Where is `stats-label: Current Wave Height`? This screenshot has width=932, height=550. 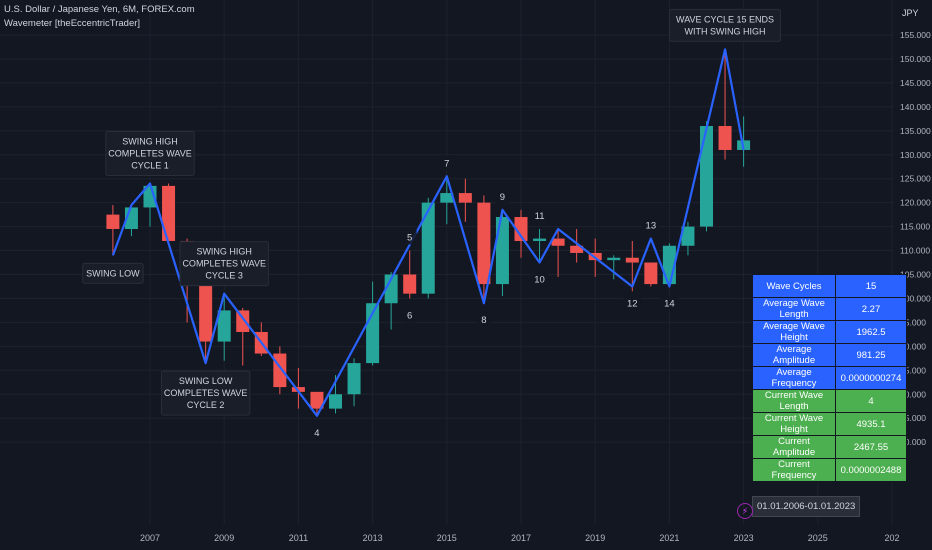 stats-label: Current Wave Height is located at coordinates (794, 424).